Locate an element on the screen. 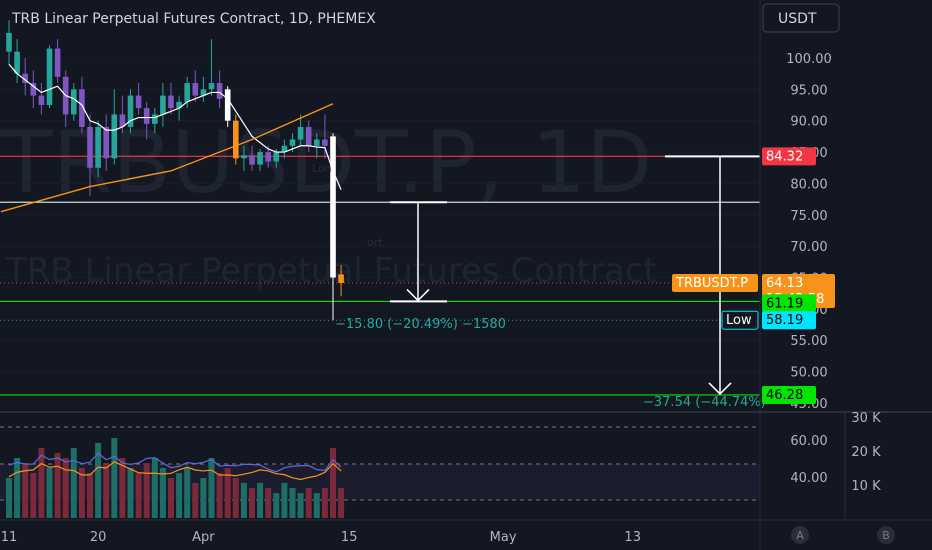  oscillator-axis-label: 60.00 is located at coordinates (808, 441).